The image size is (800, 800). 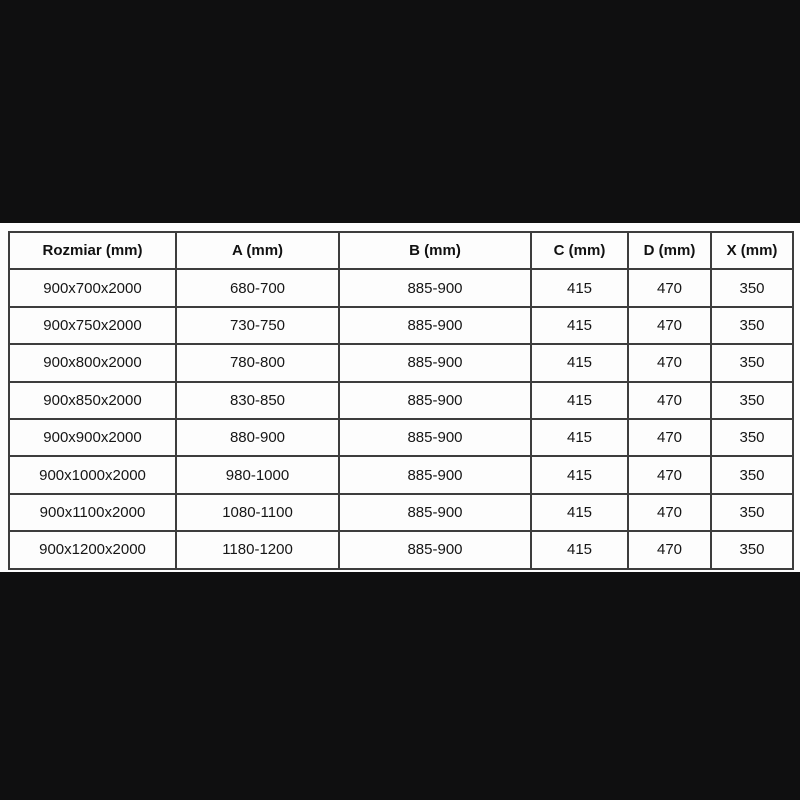 I want to click on table-row: 900x750x2000 730-750 885-900 415 470 350, so click(x=401, y=325).